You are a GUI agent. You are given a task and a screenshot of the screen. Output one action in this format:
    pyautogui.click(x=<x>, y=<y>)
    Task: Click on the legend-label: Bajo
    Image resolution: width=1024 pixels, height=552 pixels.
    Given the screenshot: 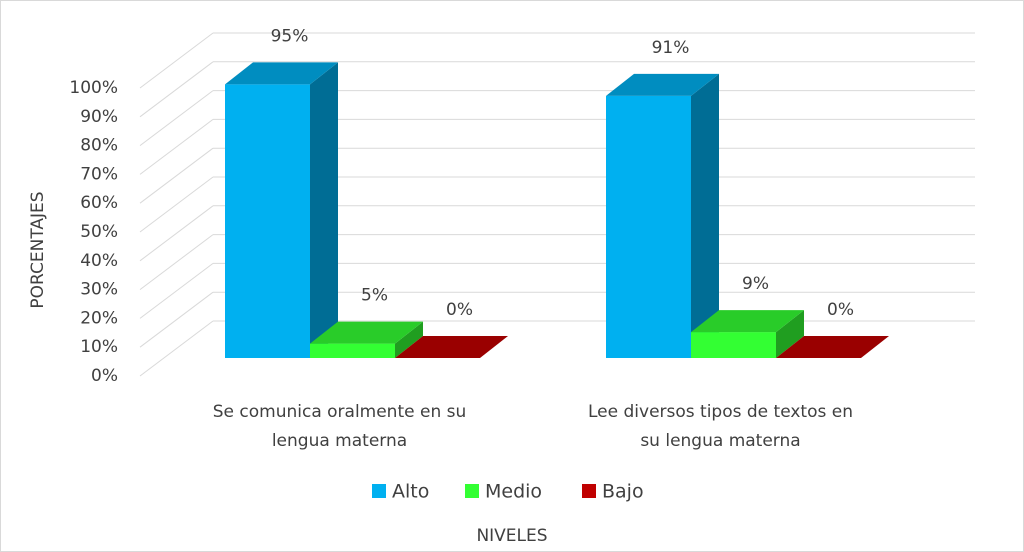 What is the action you would take?
    pyautogui.click(x=623, y=492)
    